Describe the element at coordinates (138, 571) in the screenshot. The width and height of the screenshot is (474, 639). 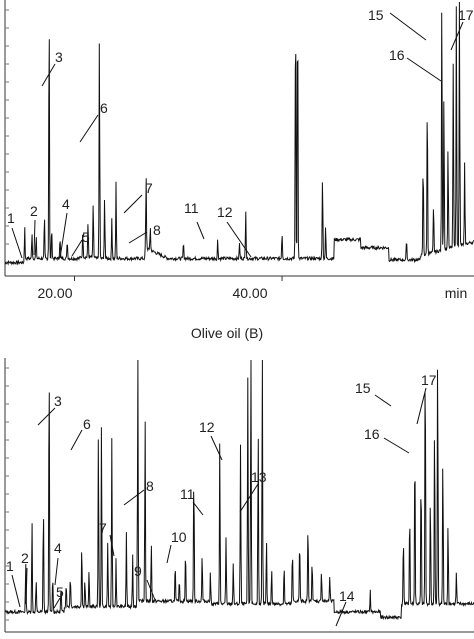
I see `peak-label-9-bottom: 9` at that location.